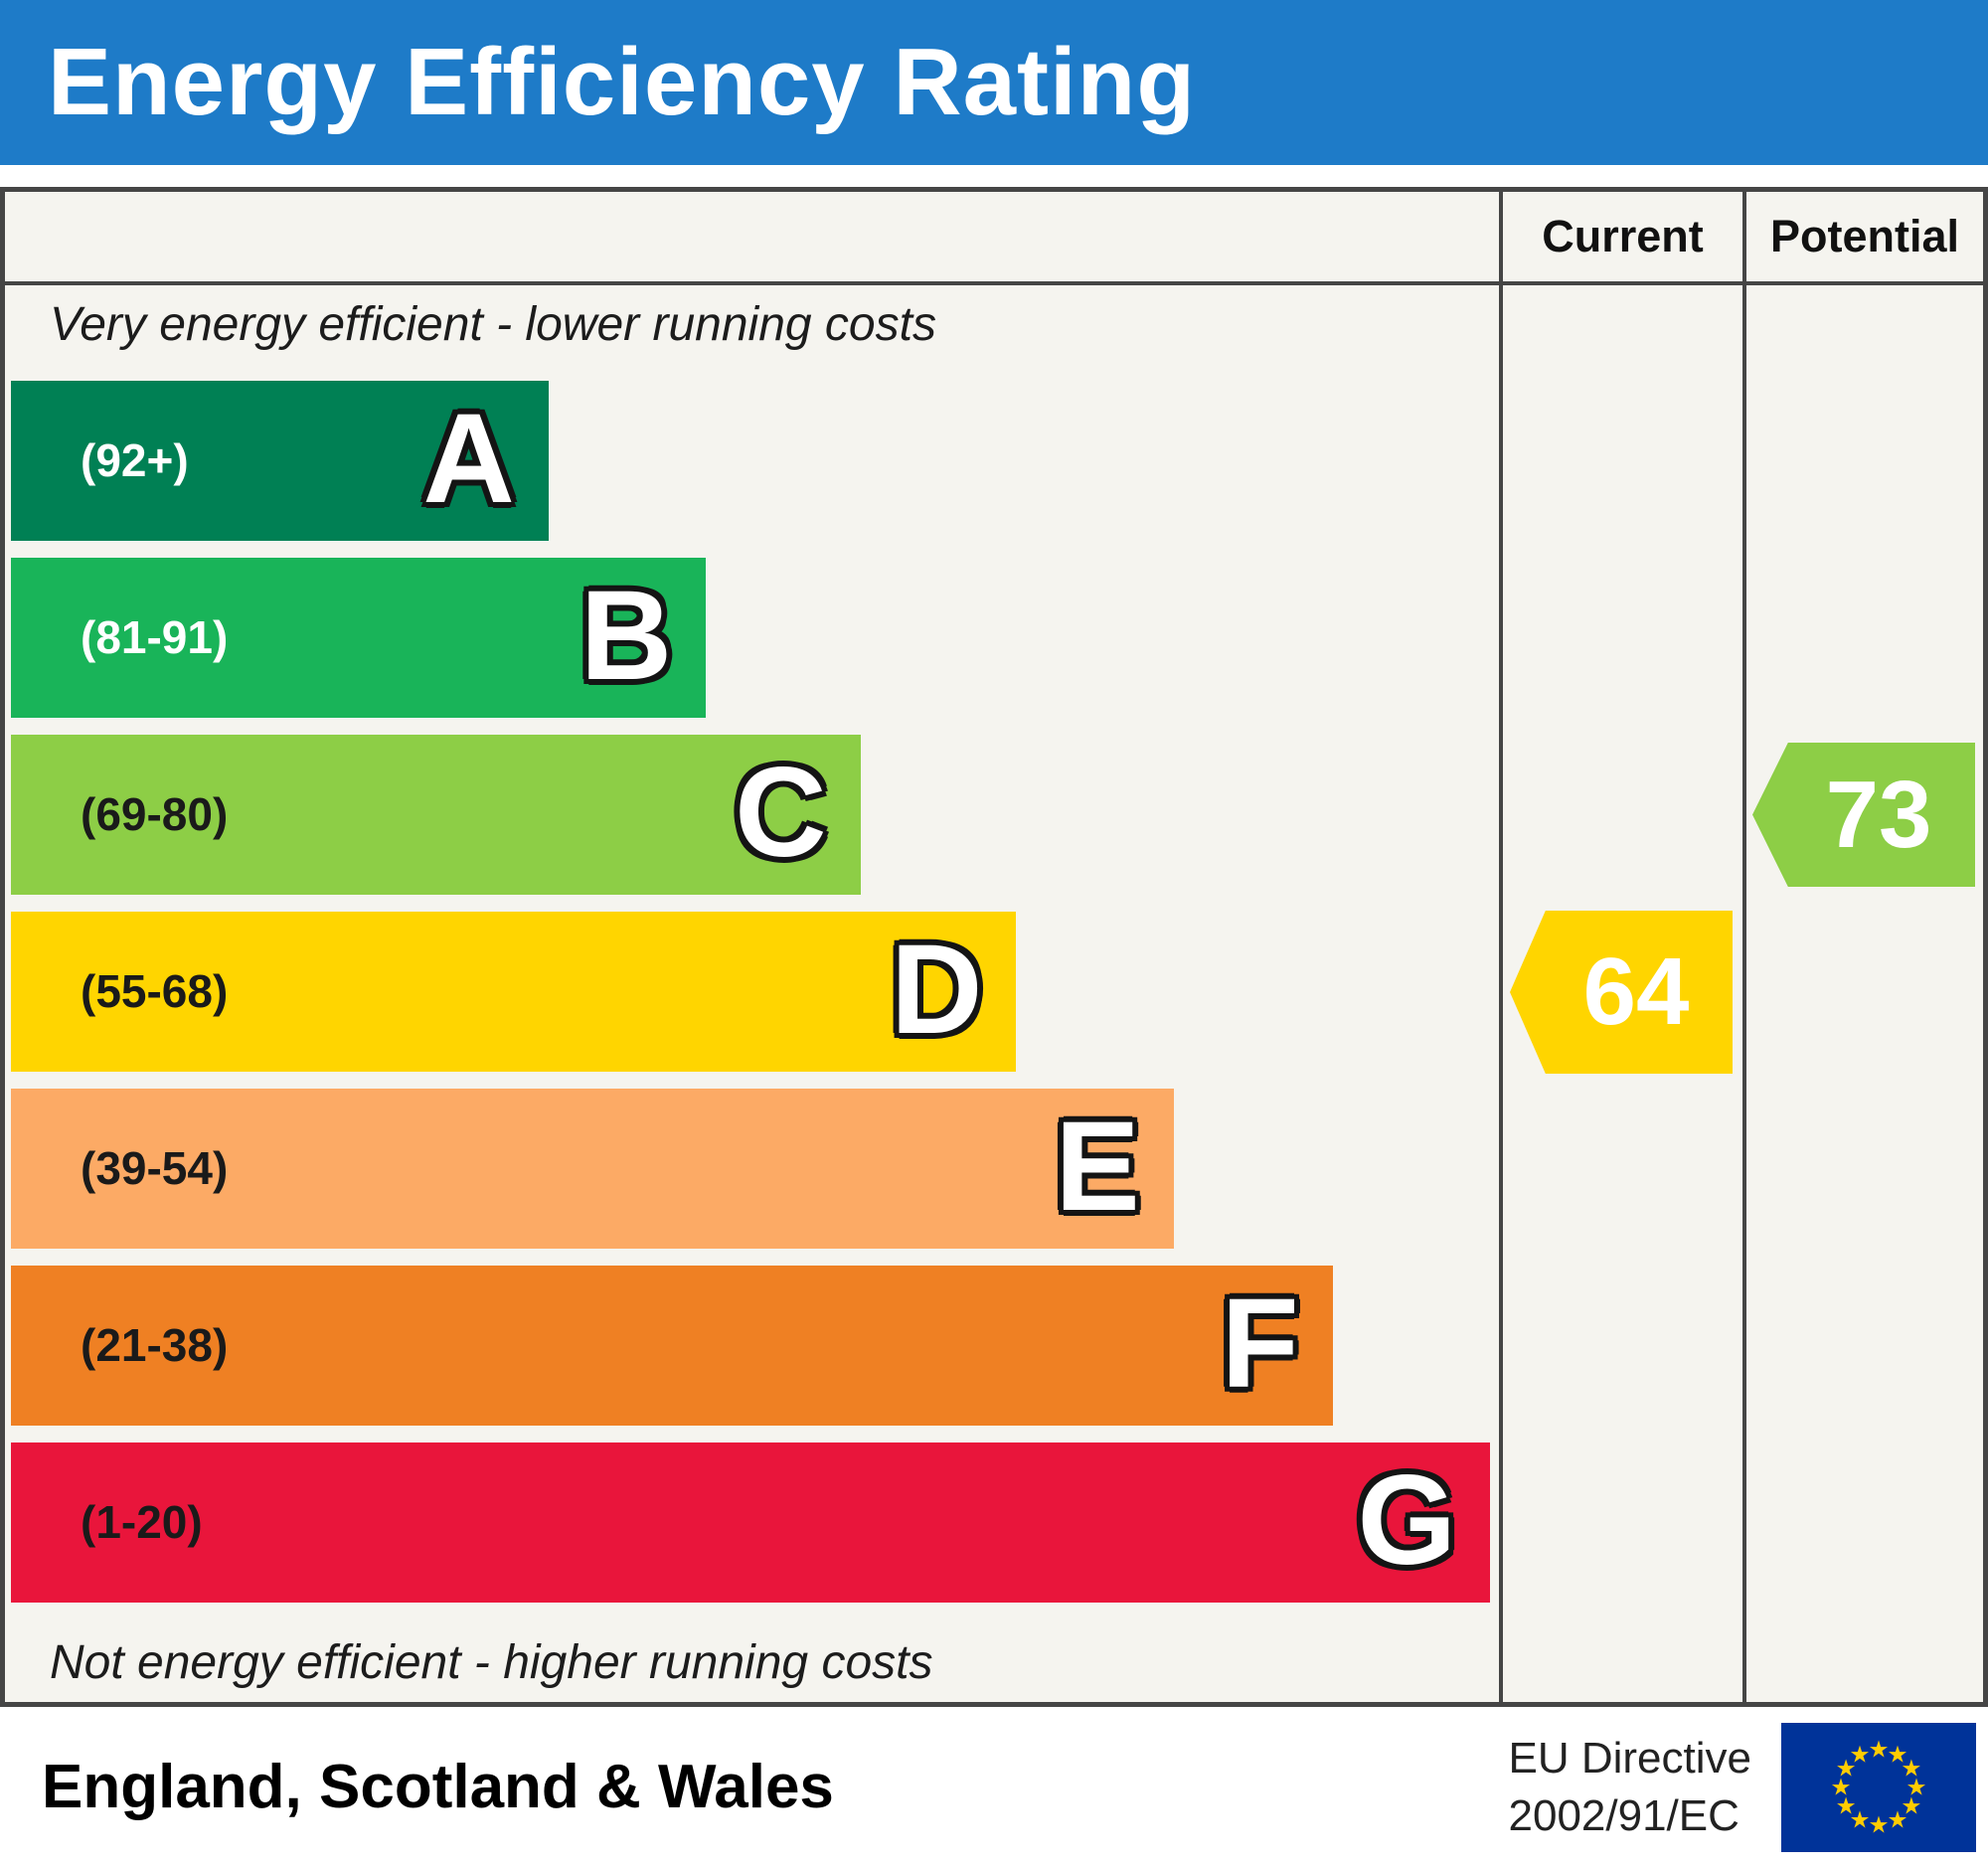 The height and width of the screenshot is (1867, 1988). I want to click on eu-directive-line2: 2002/91/EC, so click(1624, 1815).